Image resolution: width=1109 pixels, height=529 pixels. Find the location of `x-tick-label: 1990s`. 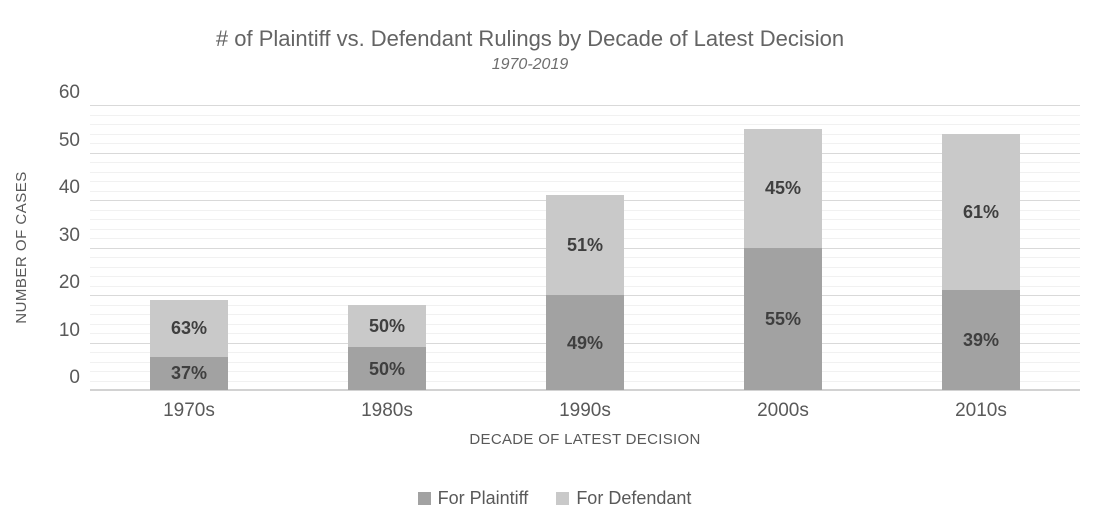

x-tick-label: 1990s is located at coordinates (585, 410).